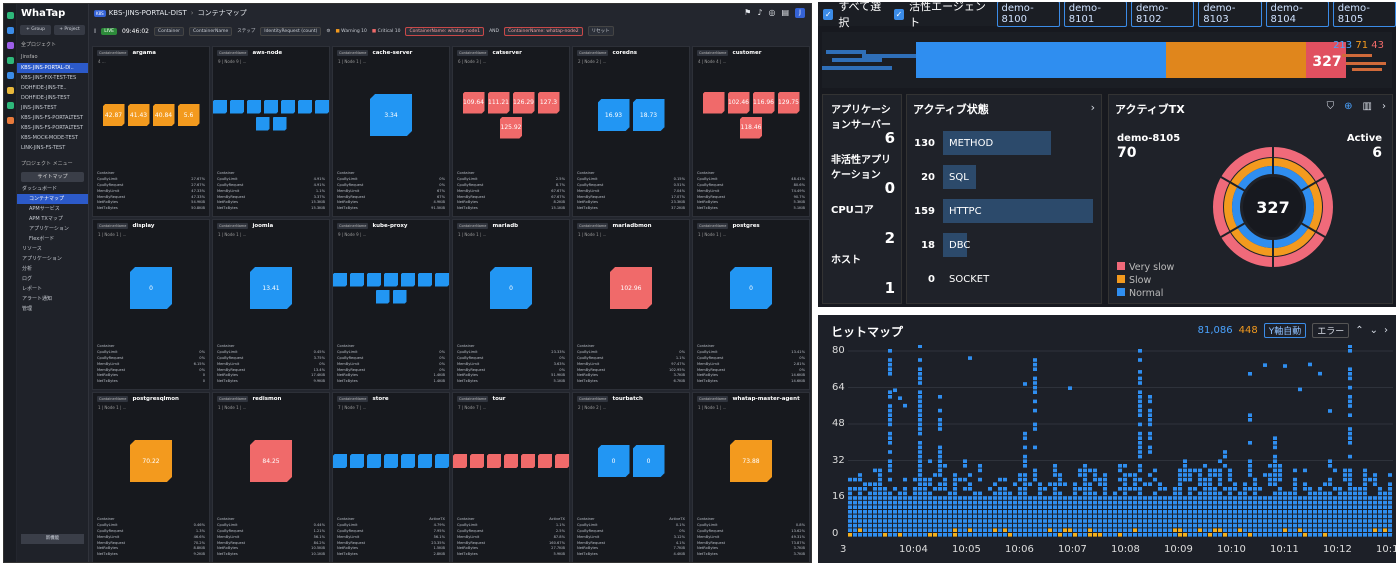  I want to click on container-box: 73.88, so click(751, 461).